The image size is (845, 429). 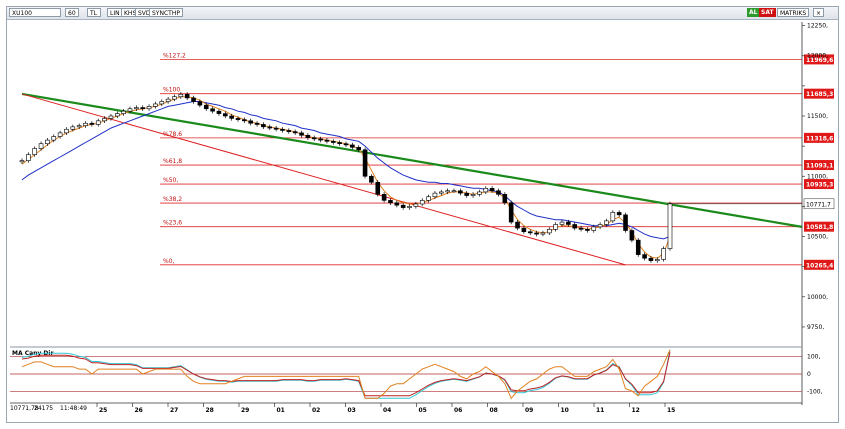 I want to click on osc-slow-line, so click(x=346, y=374).